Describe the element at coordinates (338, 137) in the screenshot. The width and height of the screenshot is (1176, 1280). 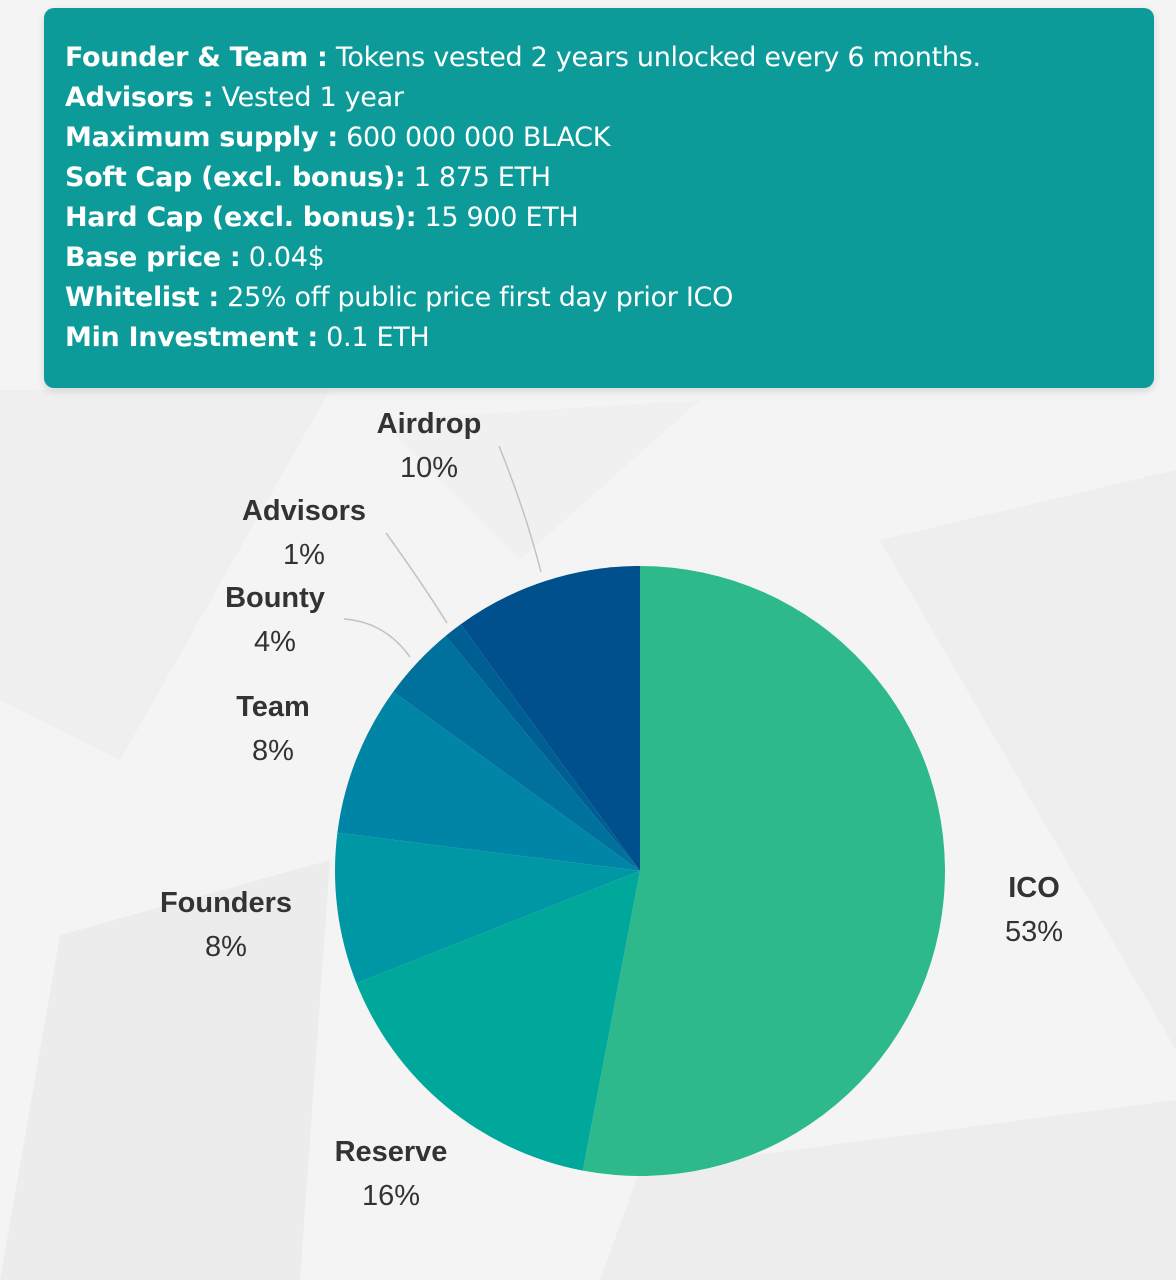
I see `info-line-maximum-supply: Maximum supply : 600 000 000 BLACK` at that location.